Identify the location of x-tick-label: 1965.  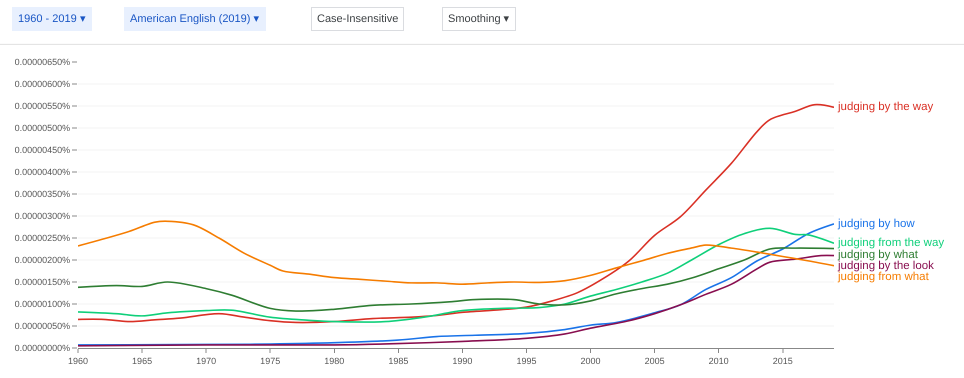
(142, 361).